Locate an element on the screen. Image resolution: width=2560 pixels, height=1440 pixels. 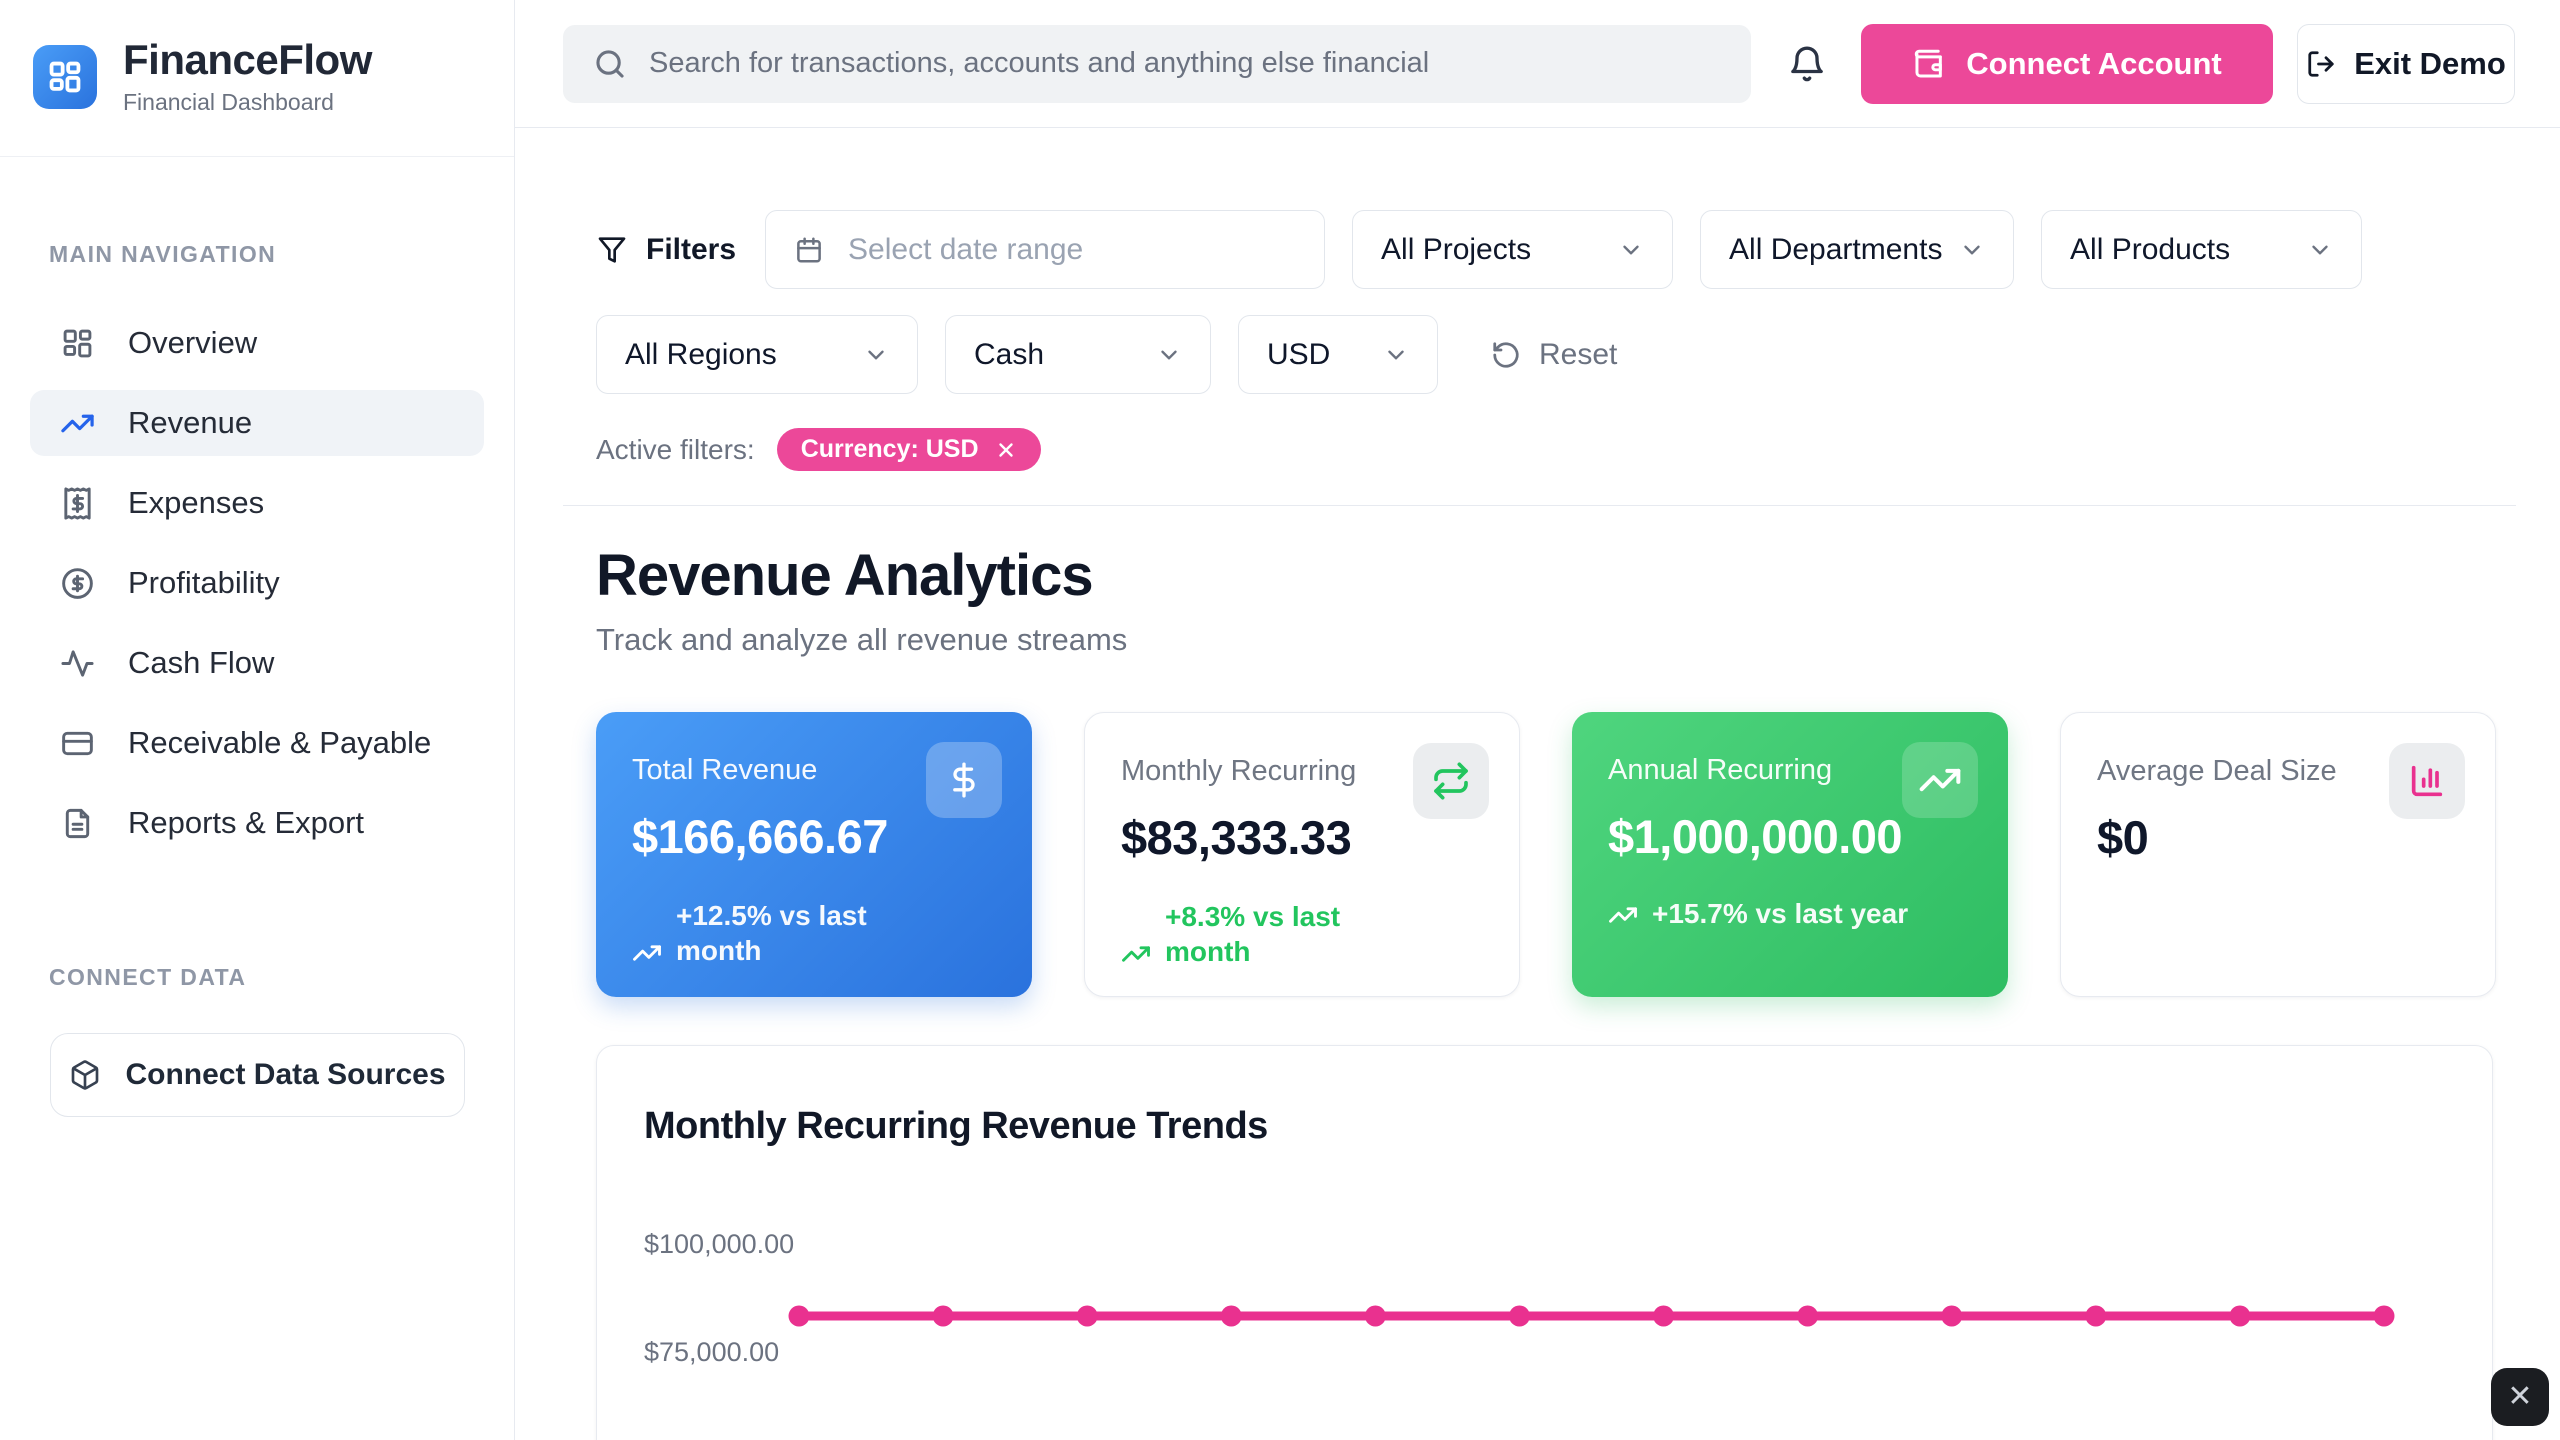
nav-section-header: MAIN NAVIGATION is located at coordinates (163, 254).